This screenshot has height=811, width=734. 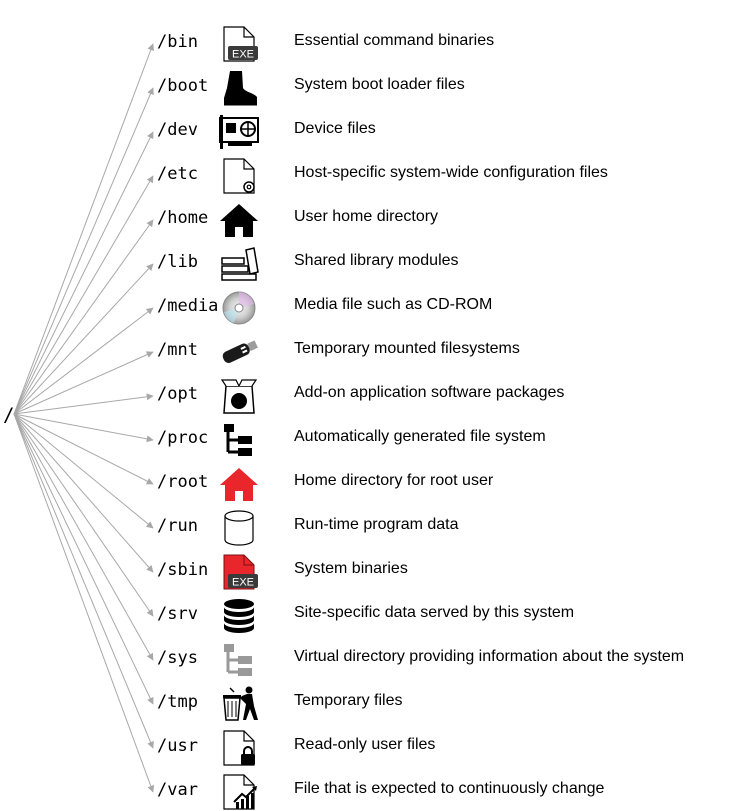 What do you see at coordinates (239, 791) in the screenshot?
I see `chart-file-icon` at bounding box center [239, 791].